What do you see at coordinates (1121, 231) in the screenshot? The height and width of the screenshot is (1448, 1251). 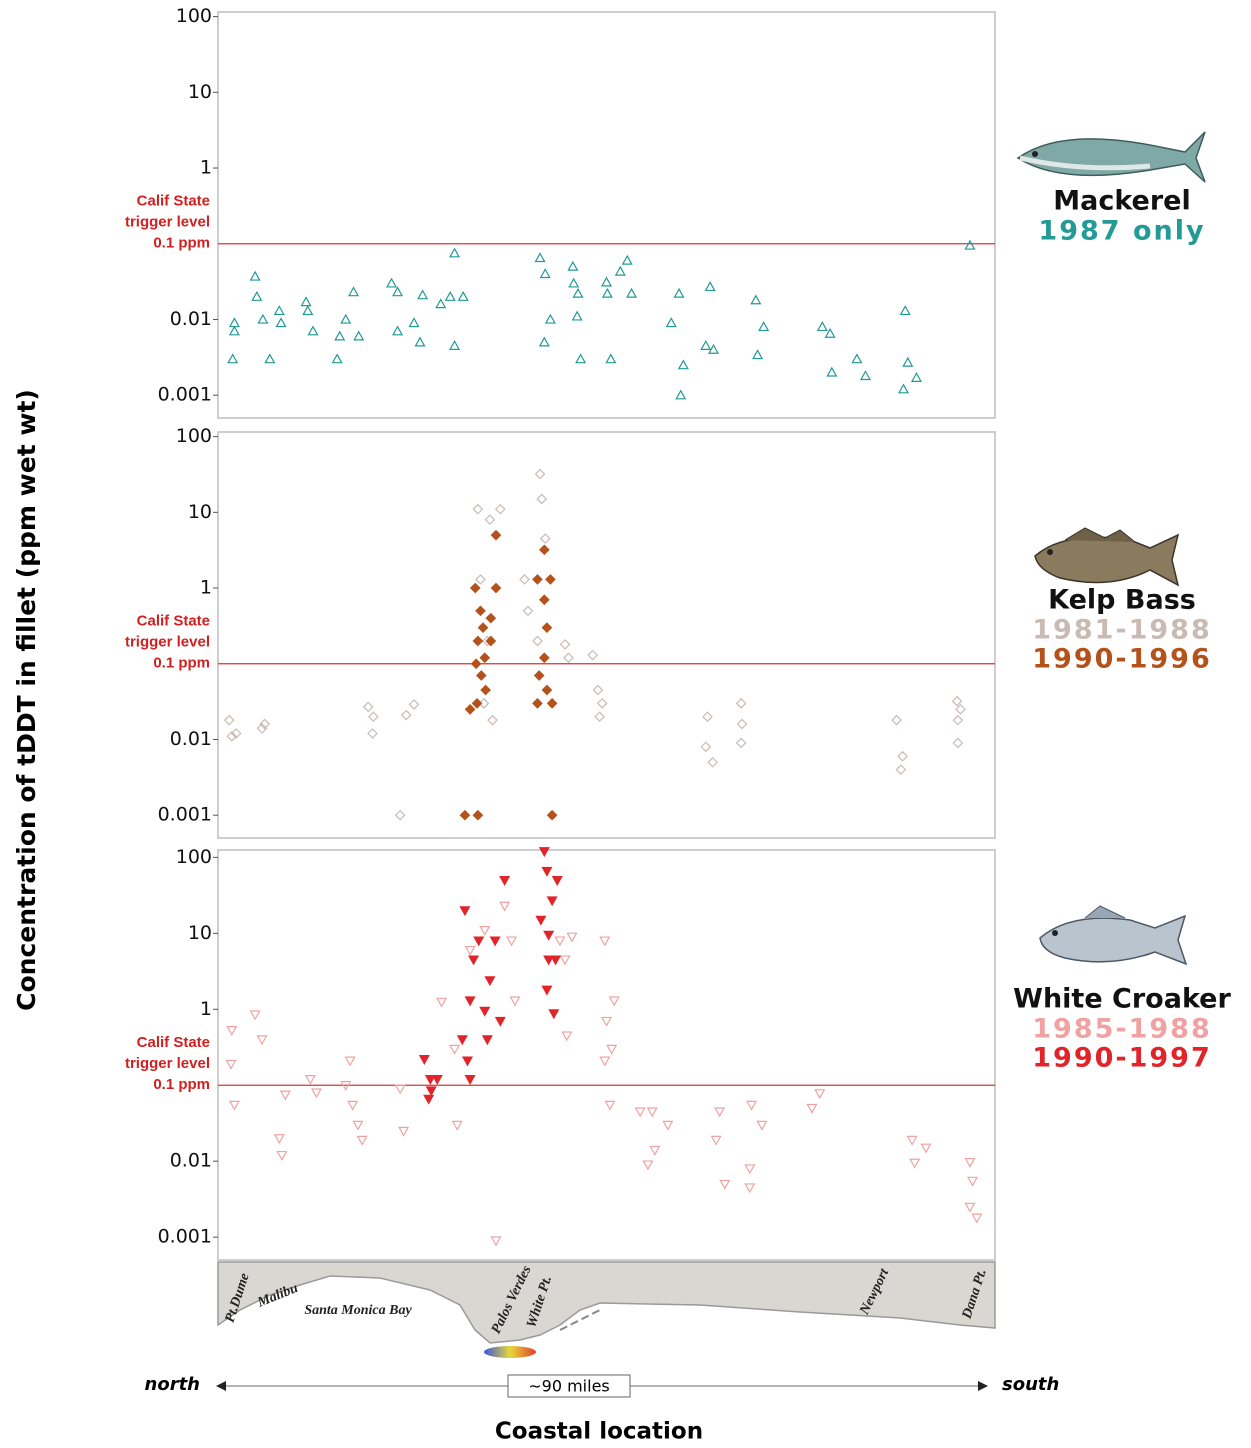 I see `legend-entry: 1987 only` at bounding box center [1121, 231].